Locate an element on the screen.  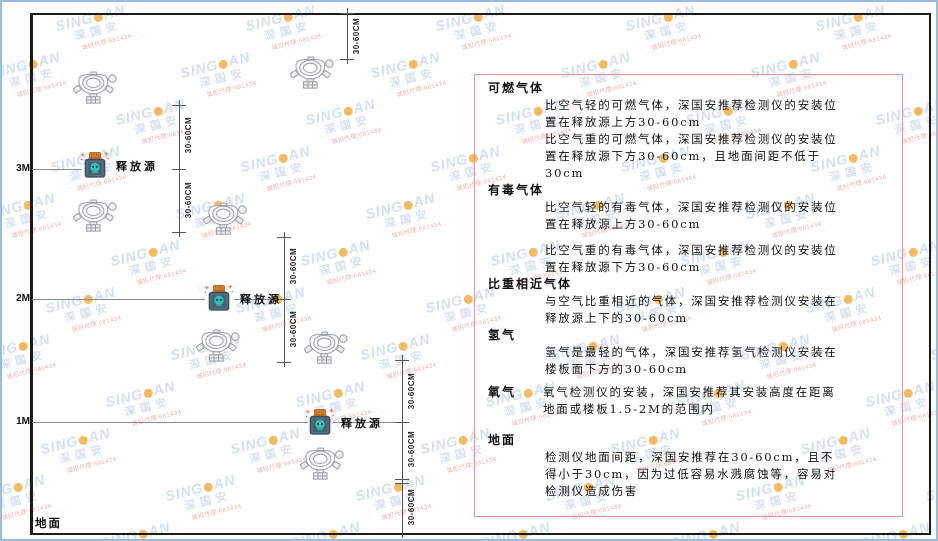
section-paragraph: 比空气轻的有毒气体，深国安推荐检测仪的安装位置在释放源上方30-60cm is located at coordinates (691, 215).